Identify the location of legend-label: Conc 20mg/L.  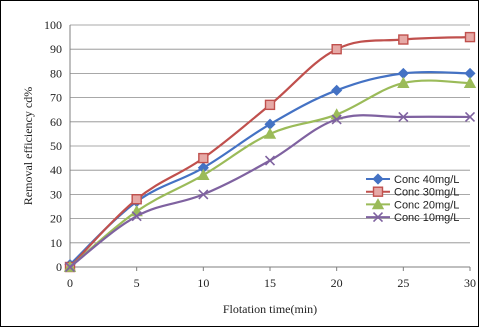
(426, 205).